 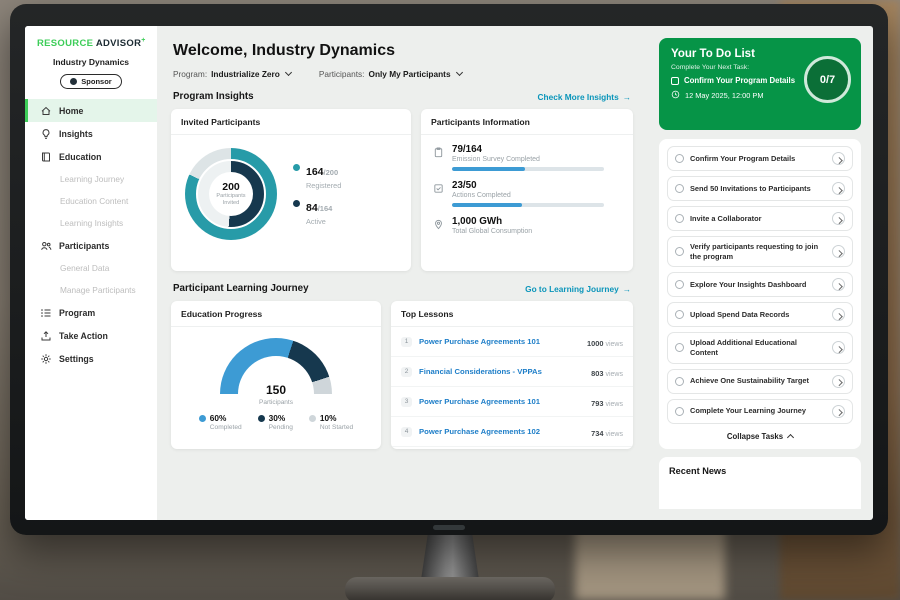 What do you see at coordinates (791, 437) in the screenshot?
I see `chevron-up-icon` at bounding box center [791, 437].